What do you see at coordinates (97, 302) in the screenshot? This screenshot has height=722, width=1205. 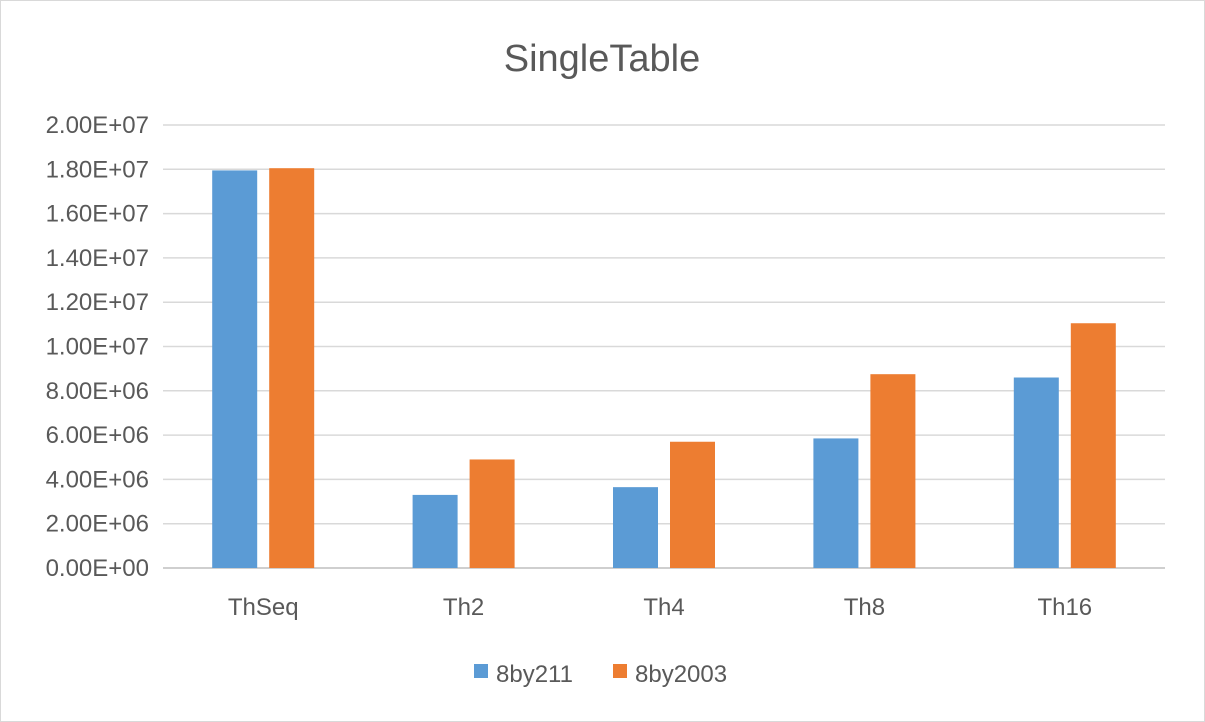 I see `y-tick-label: 1.20E+07` at bounding box center [97, 302].